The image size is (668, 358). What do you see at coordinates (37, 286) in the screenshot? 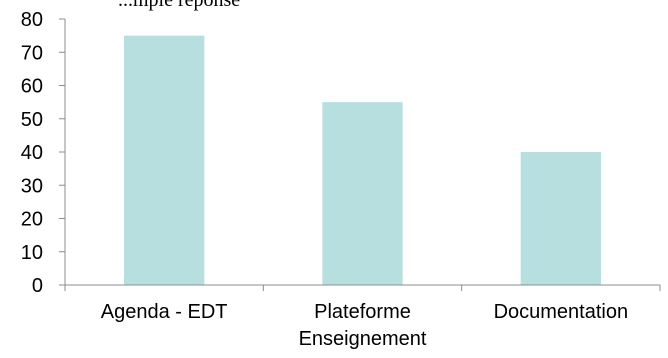
I see `y-tick-label: 0` at bounding box center [37, 286].